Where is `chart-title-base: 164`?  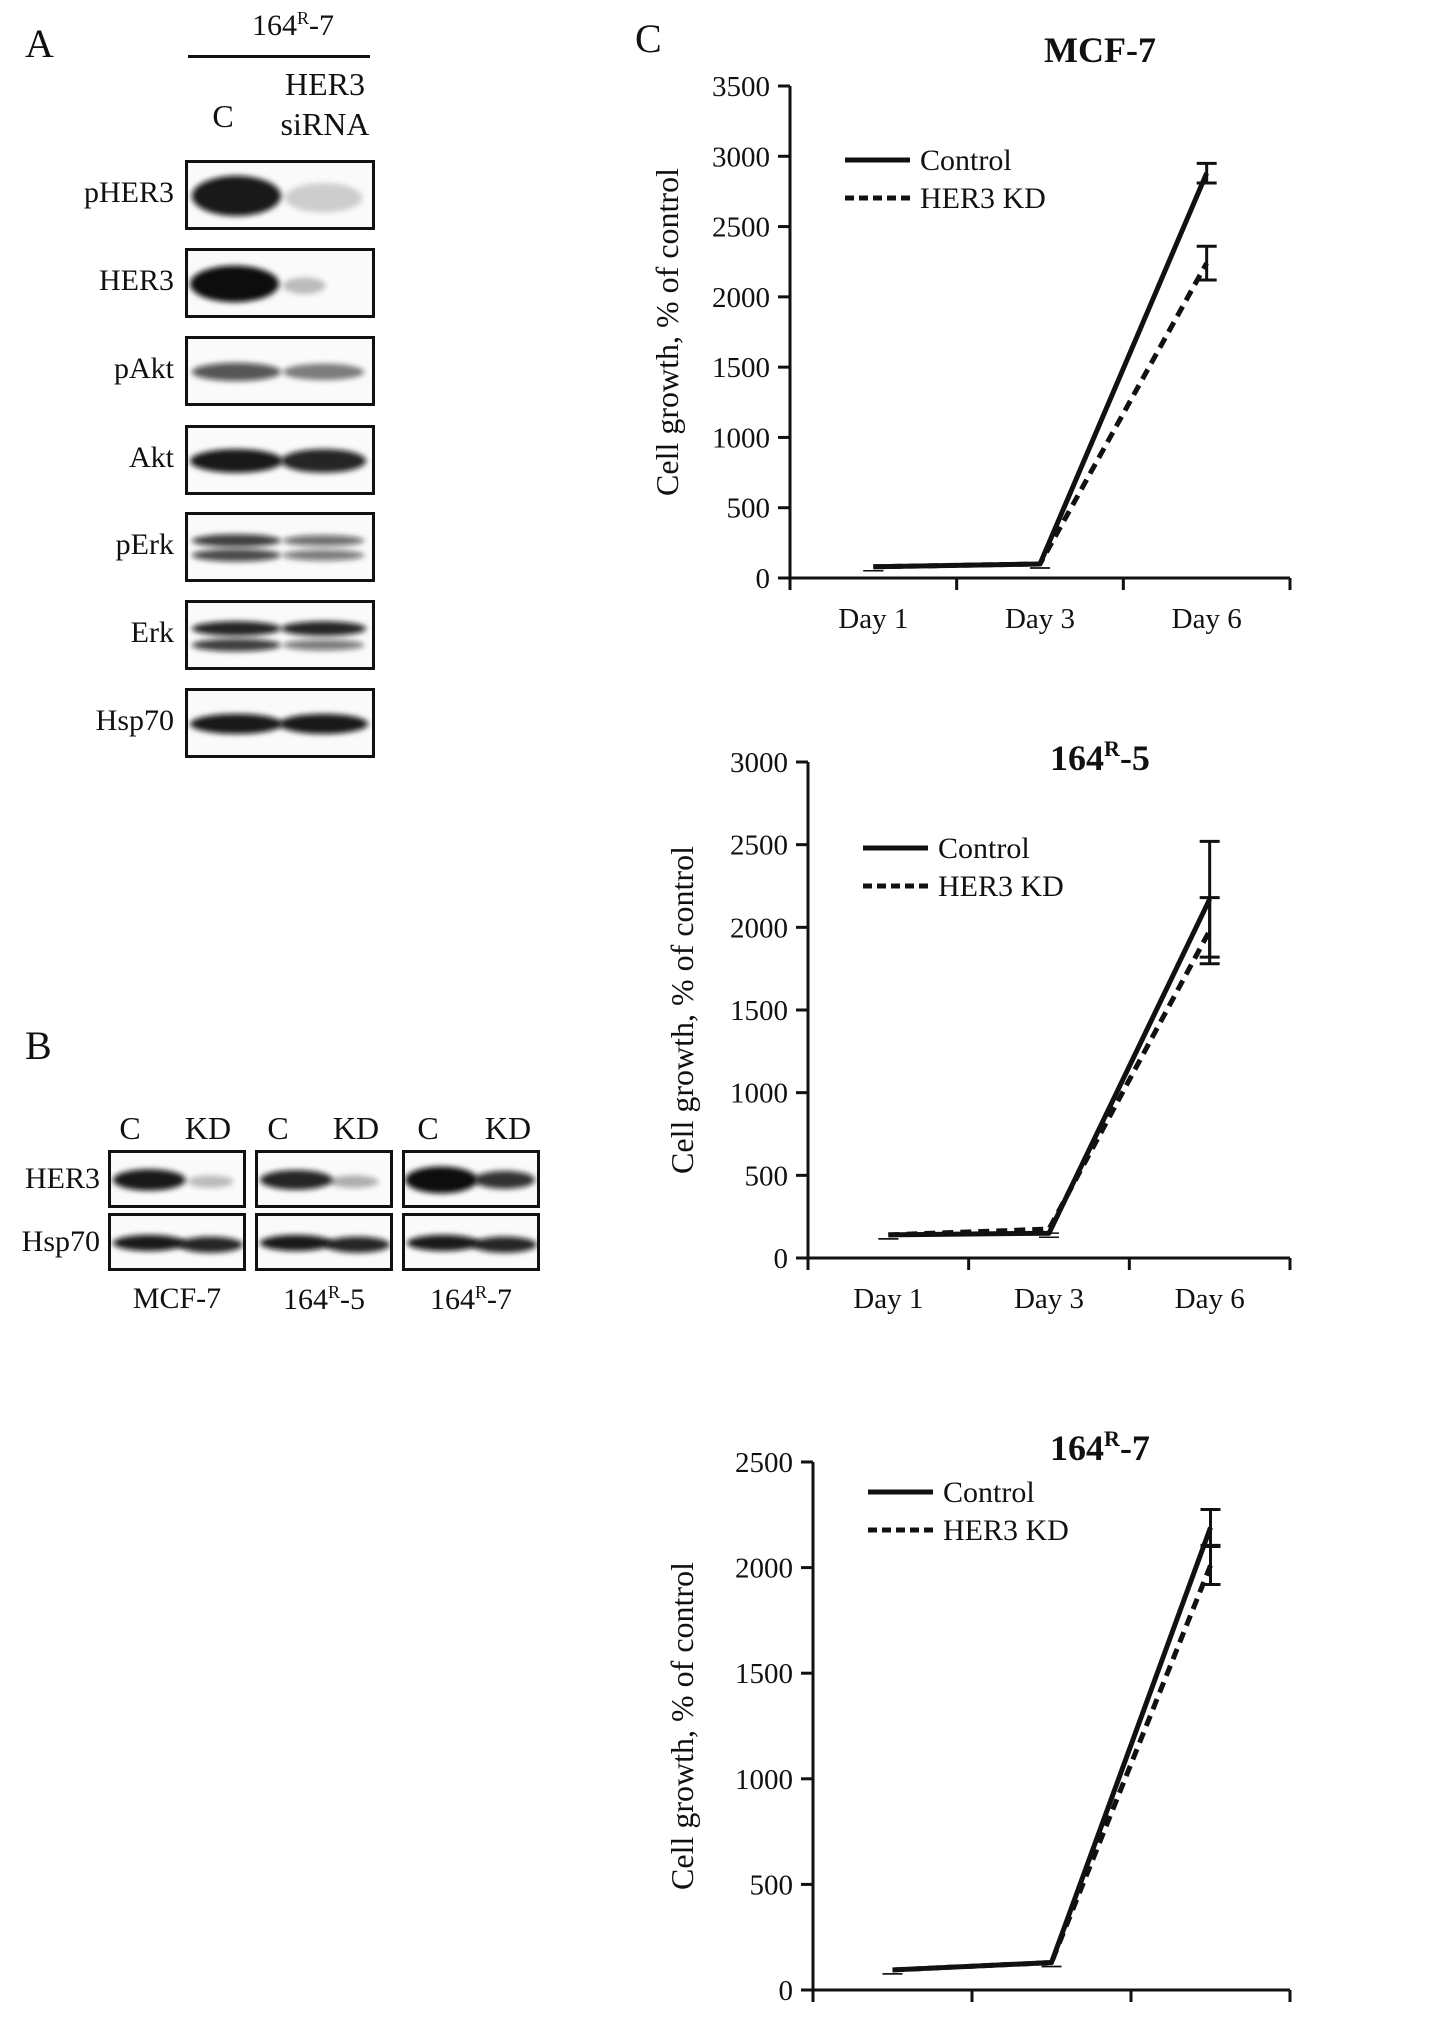 chart-title-base: 164 is located at coordinates (1077, 1448).